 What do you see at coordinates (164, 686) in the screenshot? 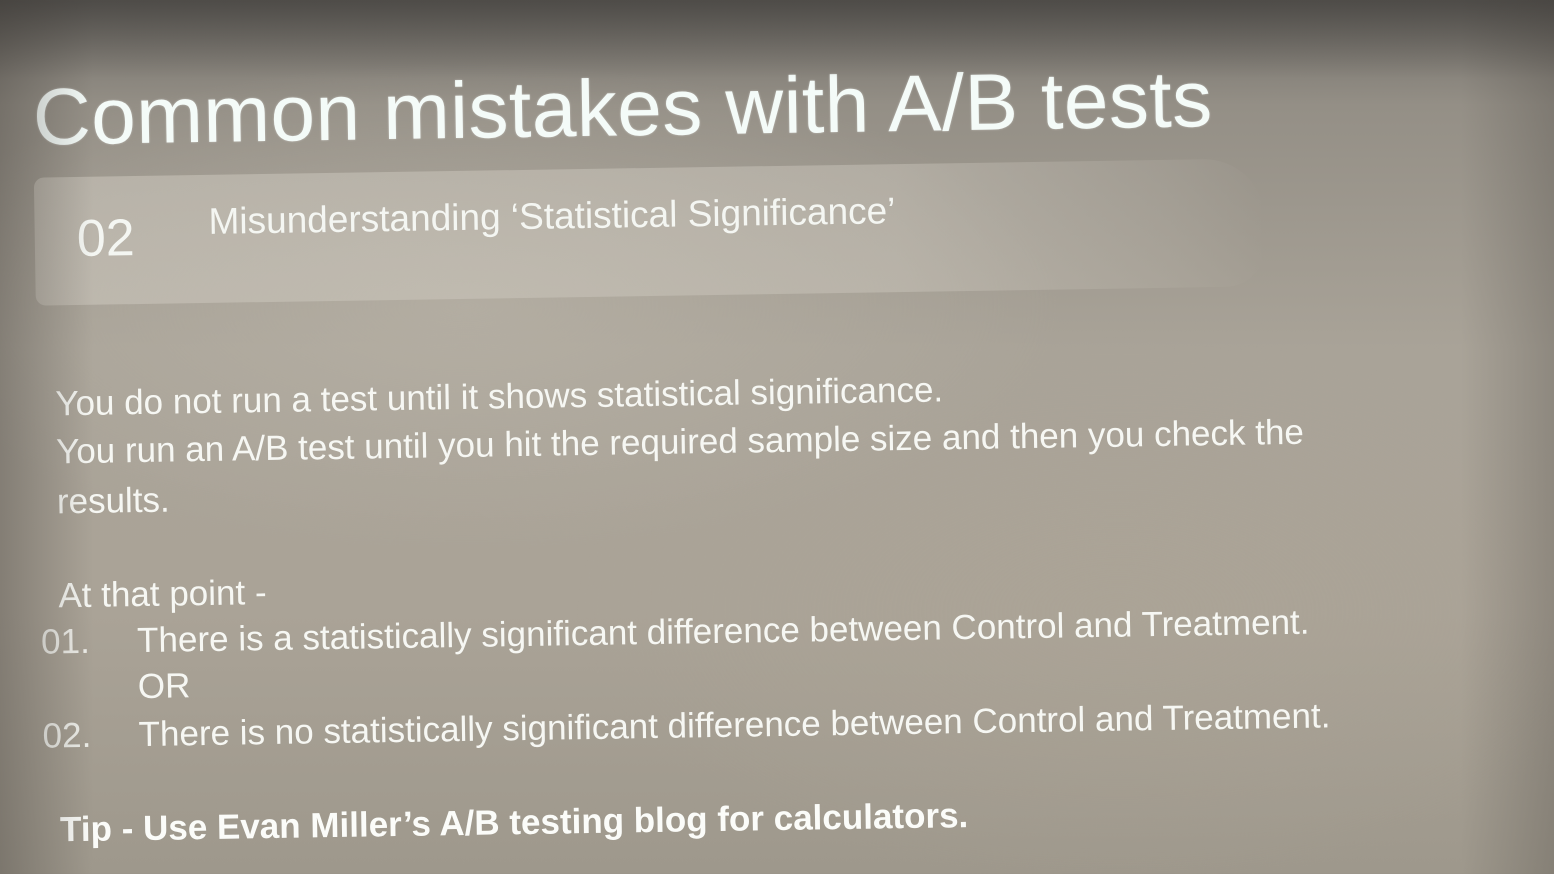
I see `or-separator: OR` at bounding box center [164, 686].